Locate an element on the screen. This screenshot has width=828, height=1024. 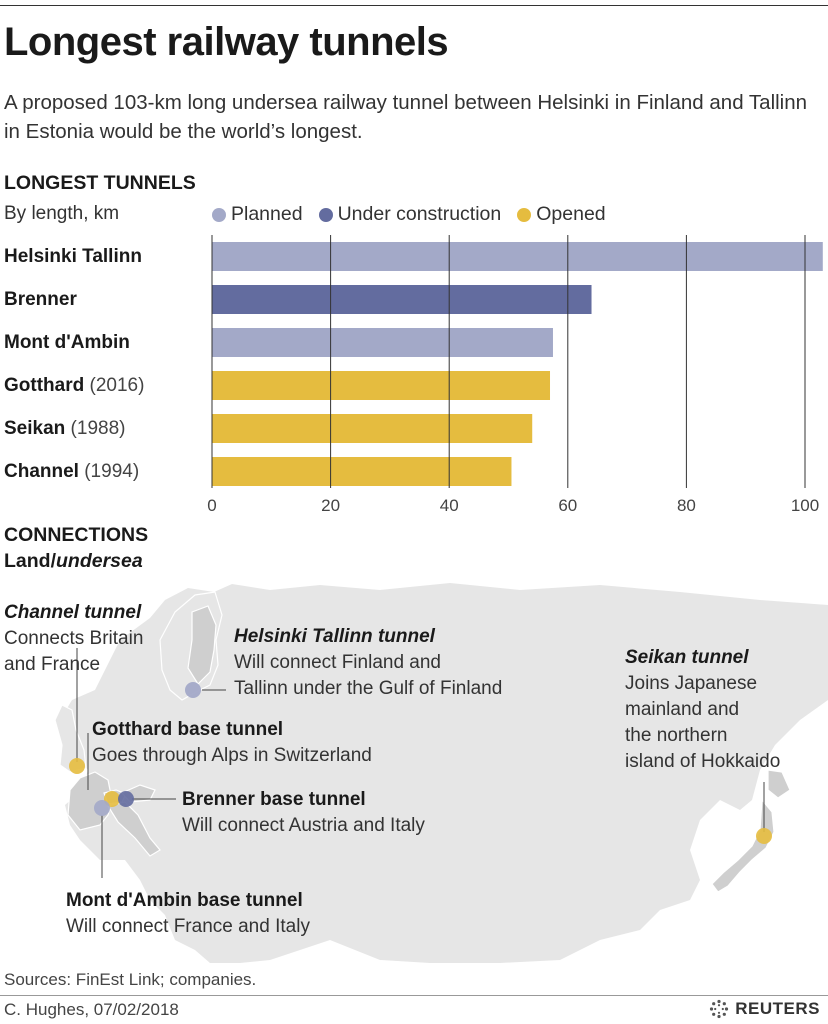
category-label: Mont d'Ambin is located at coordinates (67, 342).